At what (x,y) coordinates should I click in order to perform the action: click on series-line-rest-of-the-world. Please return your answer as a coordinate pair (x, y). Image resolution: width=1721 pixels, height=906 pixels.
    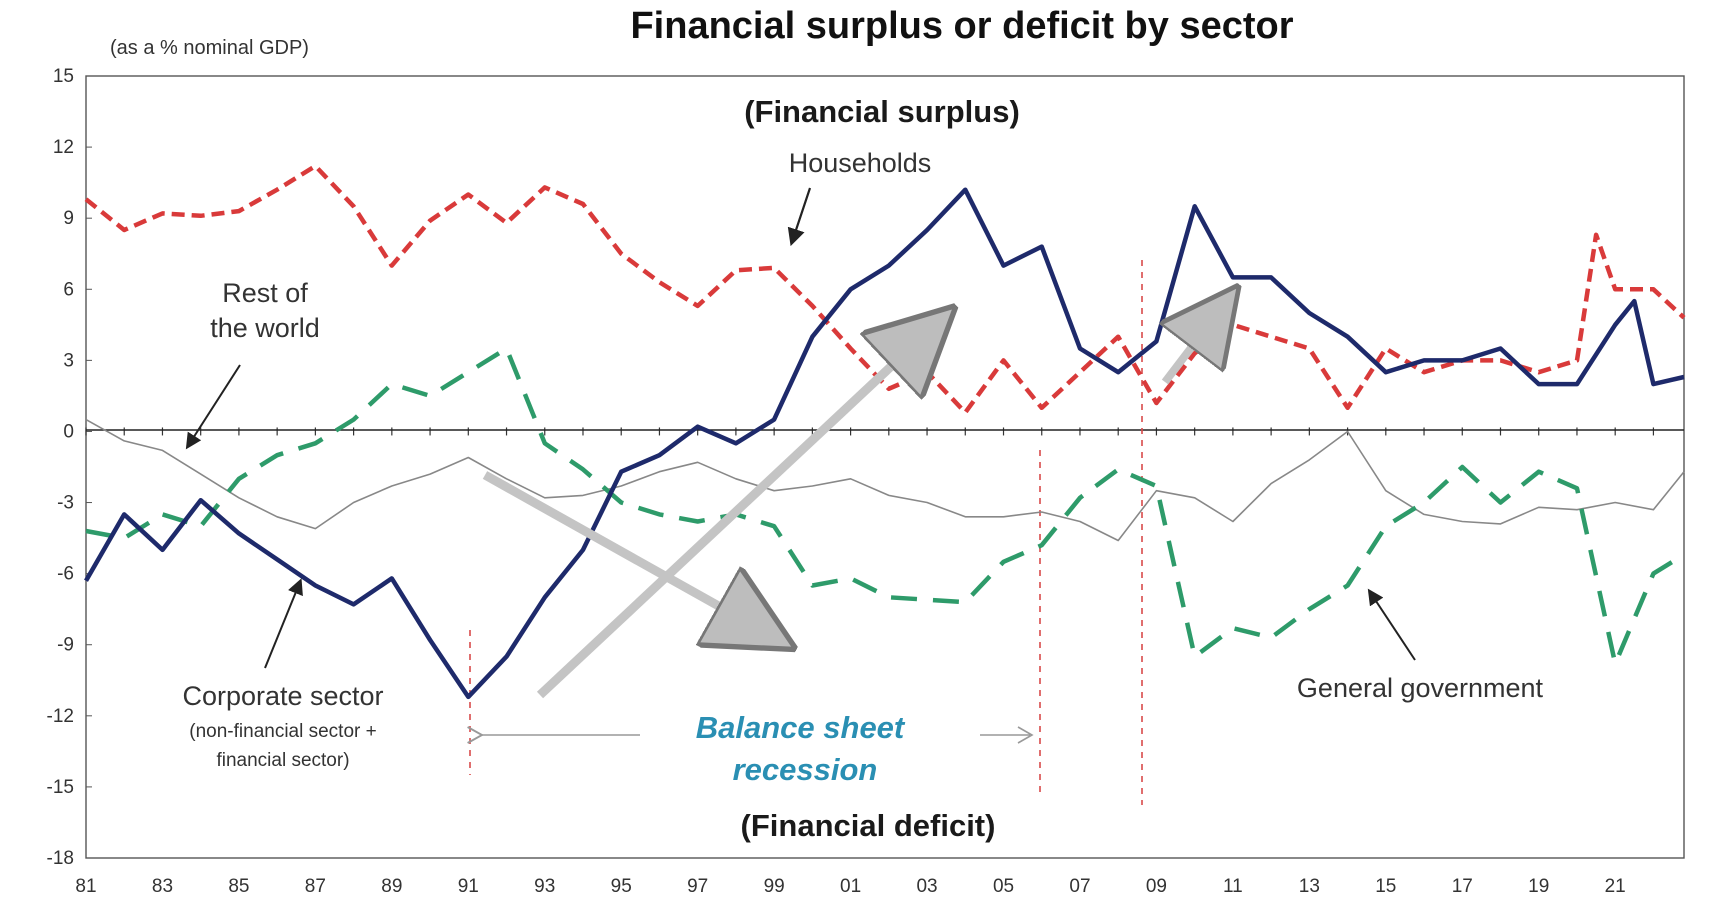
    Looking at the image, I should click on (885, 480).